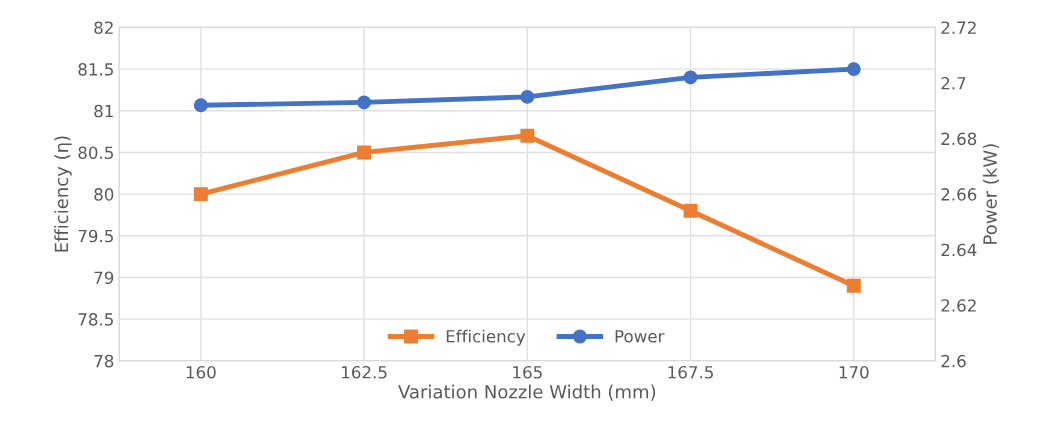 The height and width of the screenshot is (422, 1037). Describe the element at coordinates (990, 194) in the screenshot. I see `y2-axis-title: Power (kW)` at that location.